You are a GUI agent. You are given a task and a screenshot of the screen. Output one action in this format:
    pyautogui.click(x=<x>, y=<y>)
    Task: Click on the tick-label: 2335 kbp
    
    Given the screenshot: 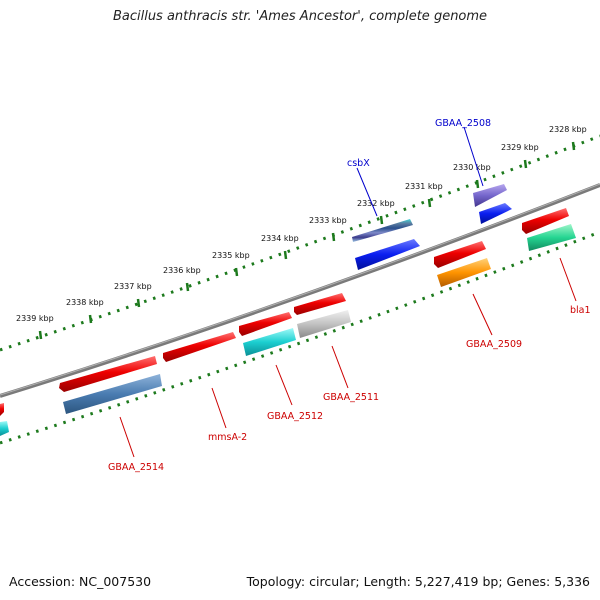 What is the action you would take?
    pyautogui.click(x=231, y=255)
    